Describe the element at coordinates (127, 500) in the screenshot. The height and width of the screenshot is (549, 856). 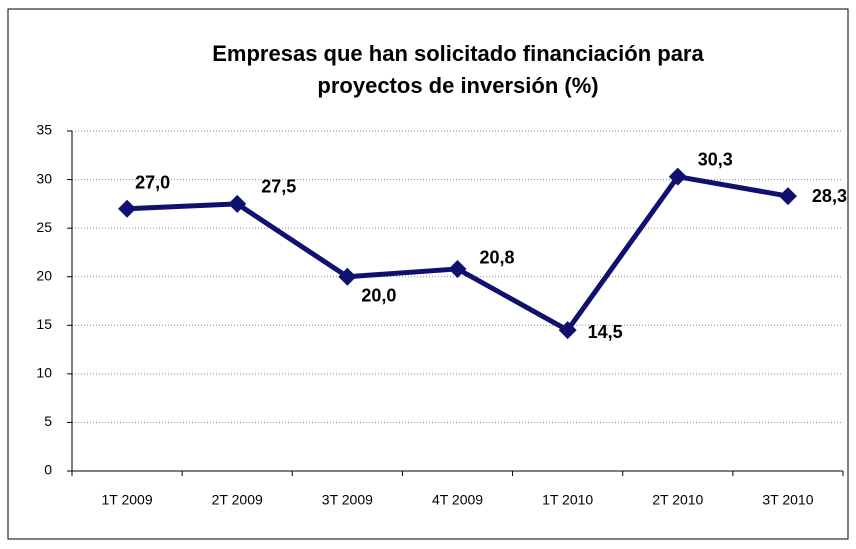
I see `x-tick-label: 1T 2009` at that location.